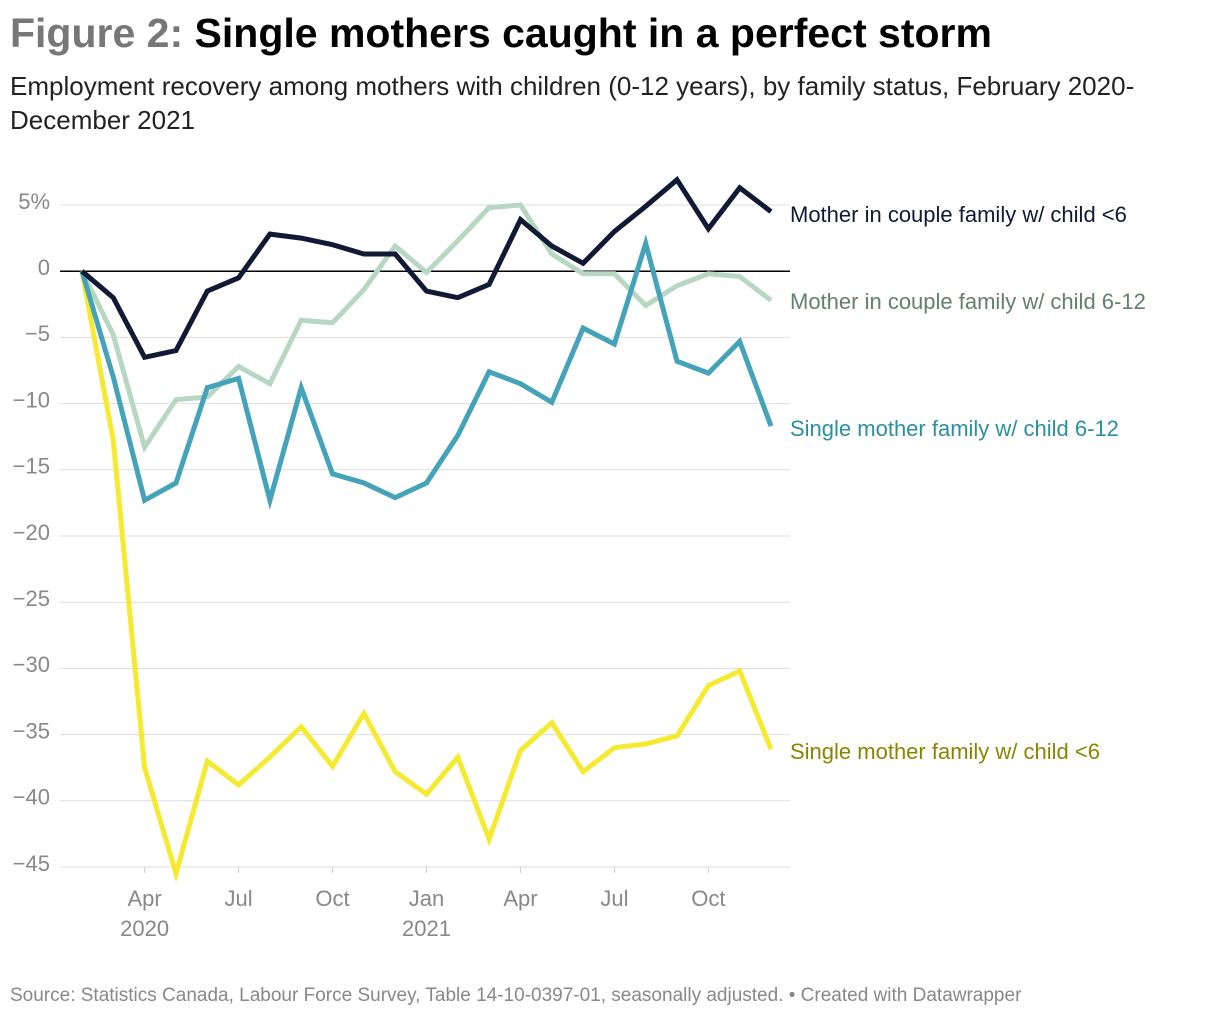 The image size is (1220, 1020). What do you see at coordinates (97, 33) in the screenshot?
I see `figure-label: Figure 2:` at bounding box center [97, 33].